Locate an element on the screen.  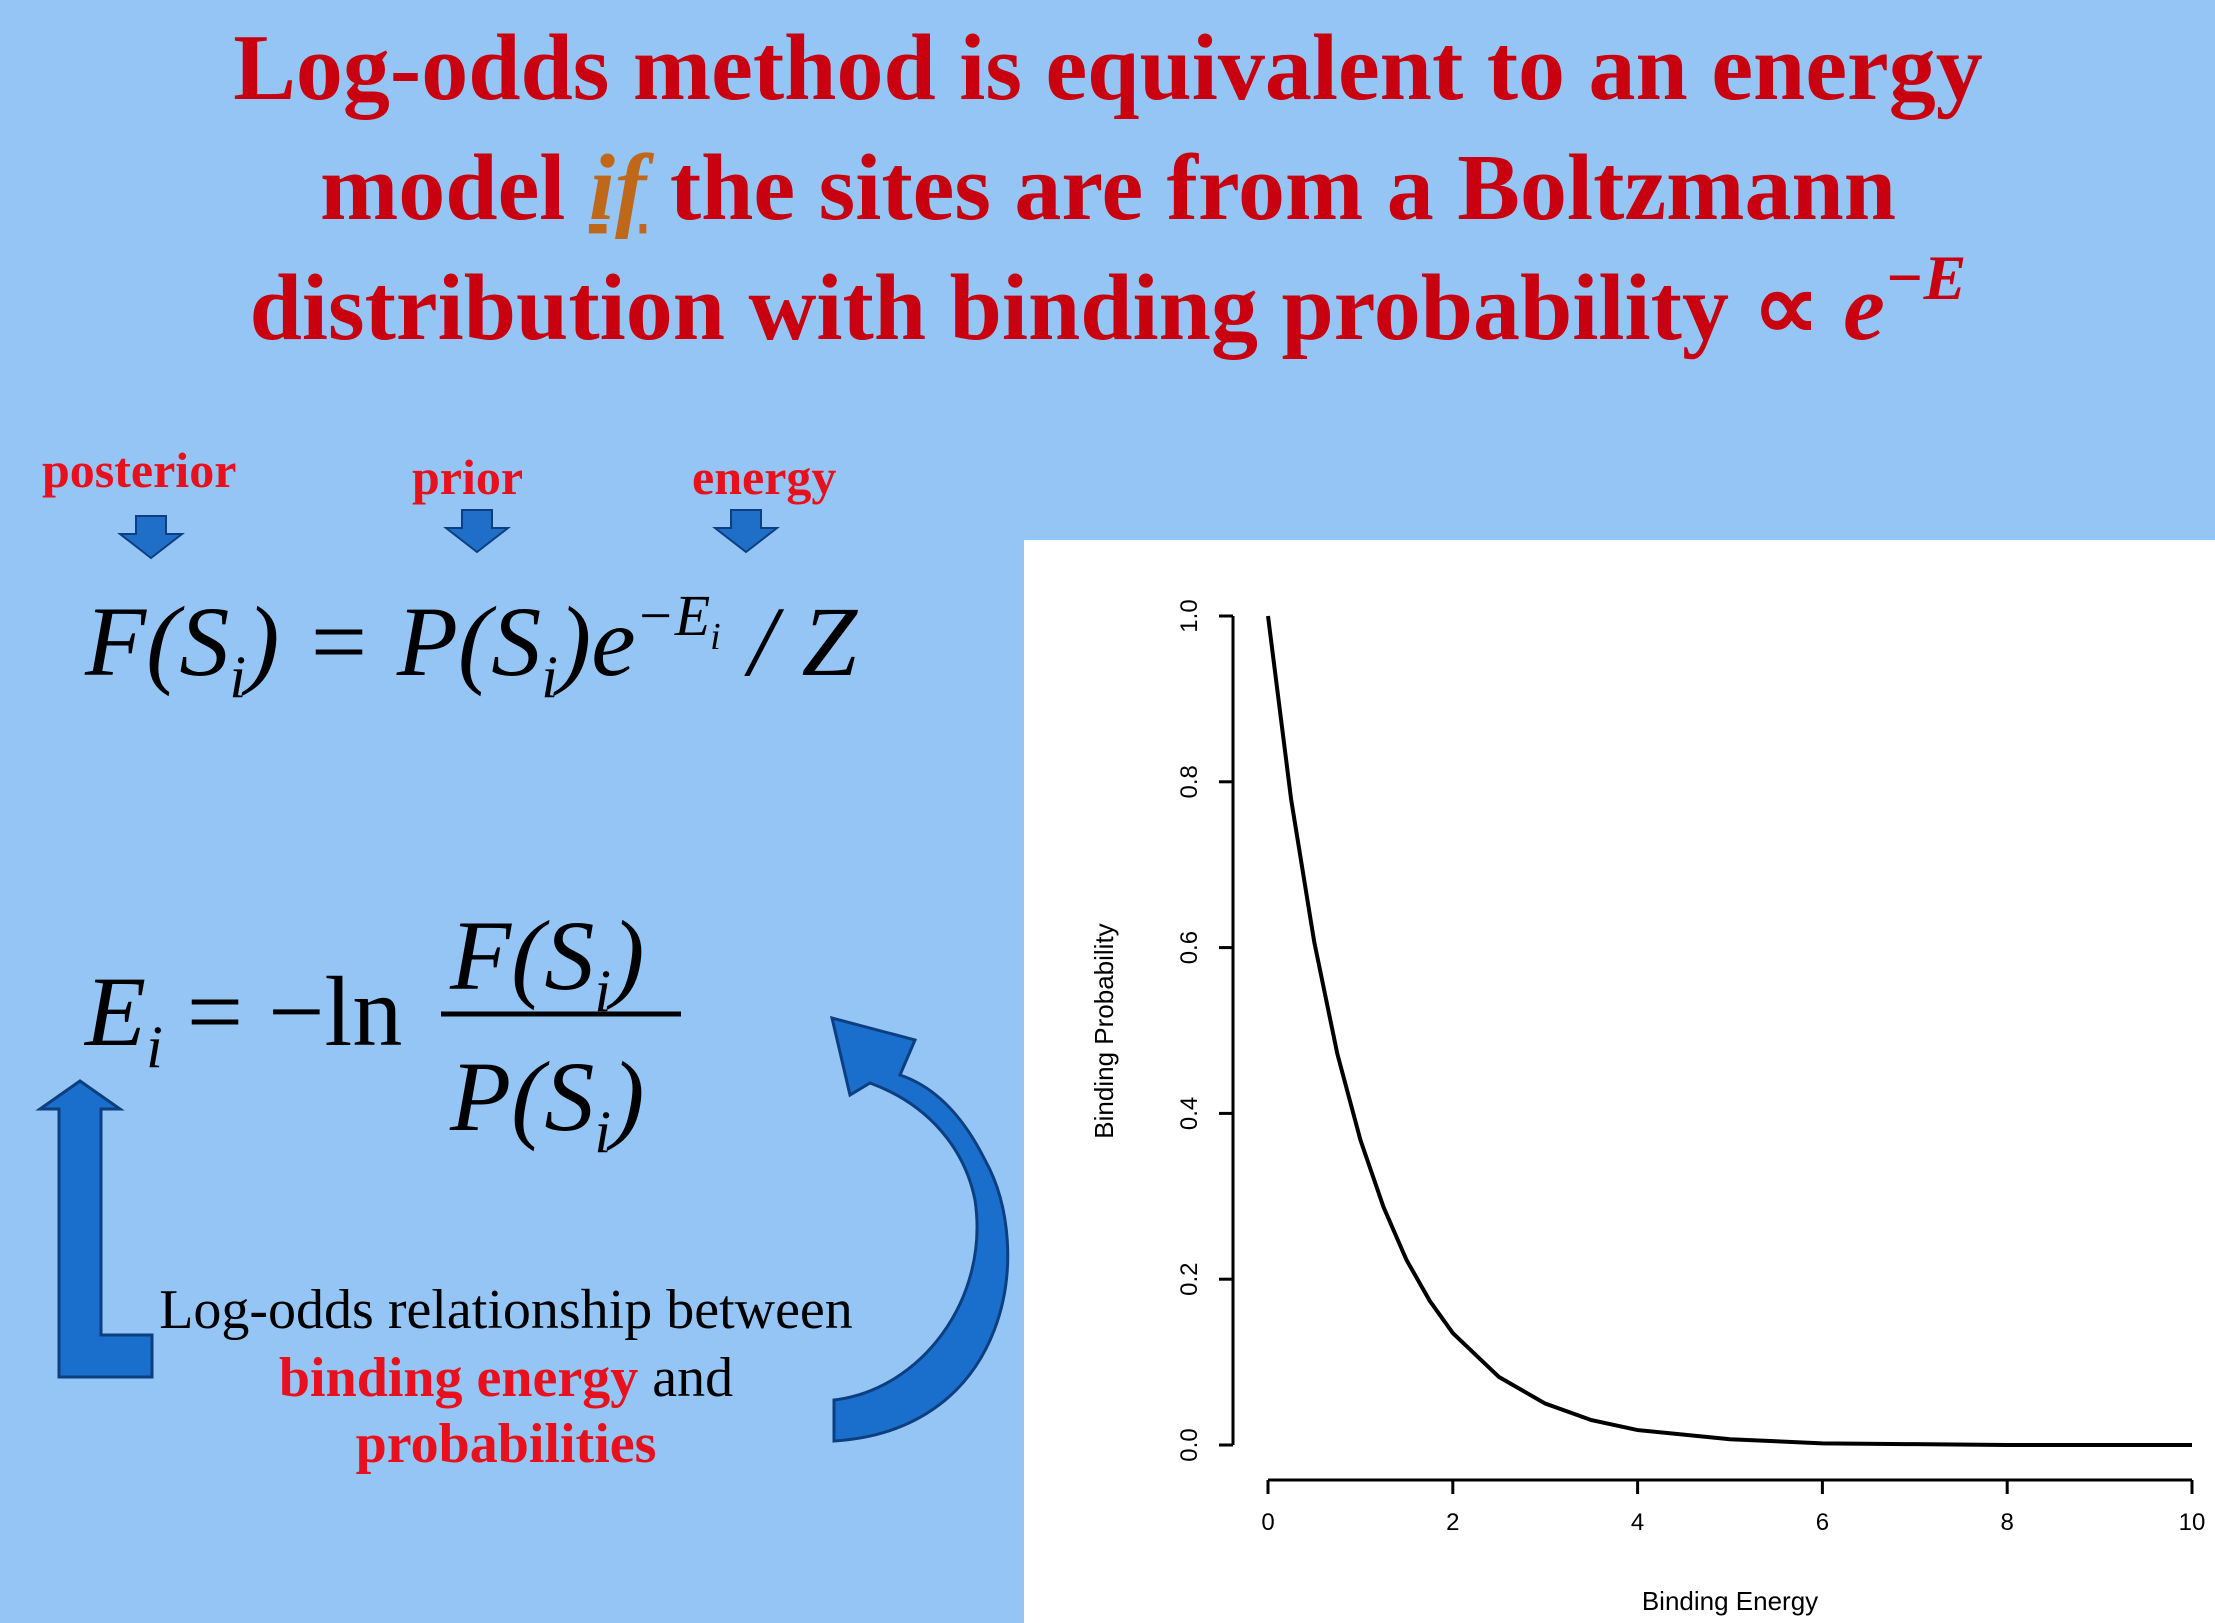
title-line: model if the sites are from a Boltzmann is located at coordinates (1108, 188).